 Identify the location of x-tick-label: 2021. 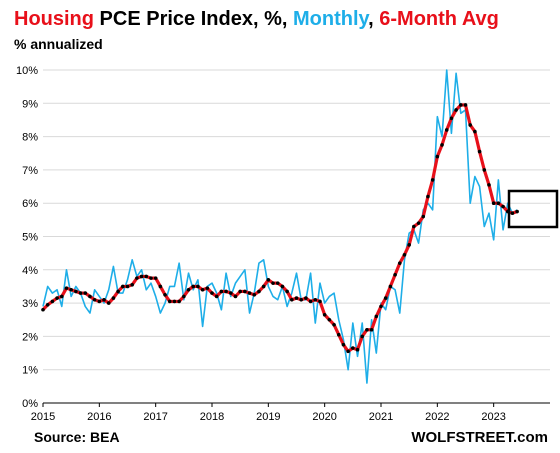
(381, 417).